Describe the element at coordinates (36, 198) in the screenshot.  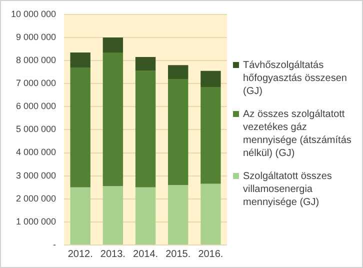
I see `y-tick-label: 2 000 000` at that location.